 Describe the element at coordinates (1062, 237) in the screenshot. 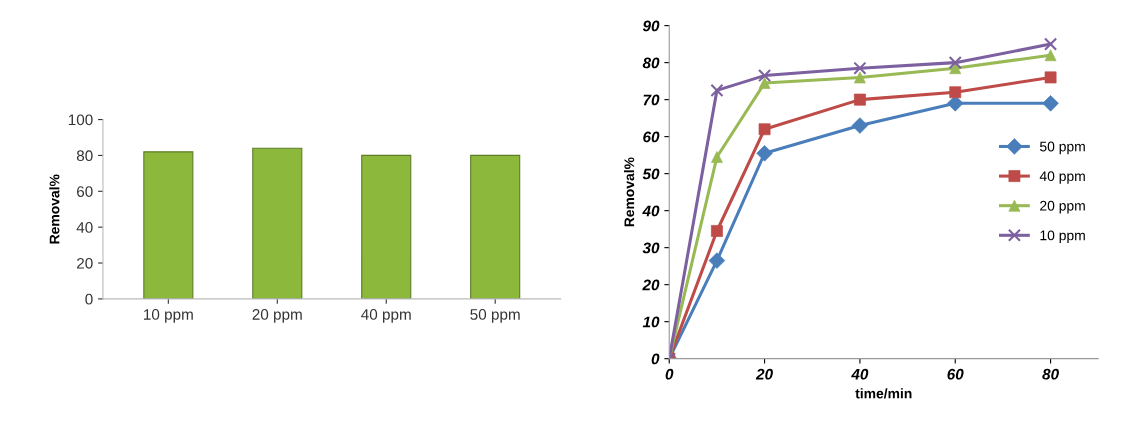

I see `legend-label: 10 ppm` at that location.